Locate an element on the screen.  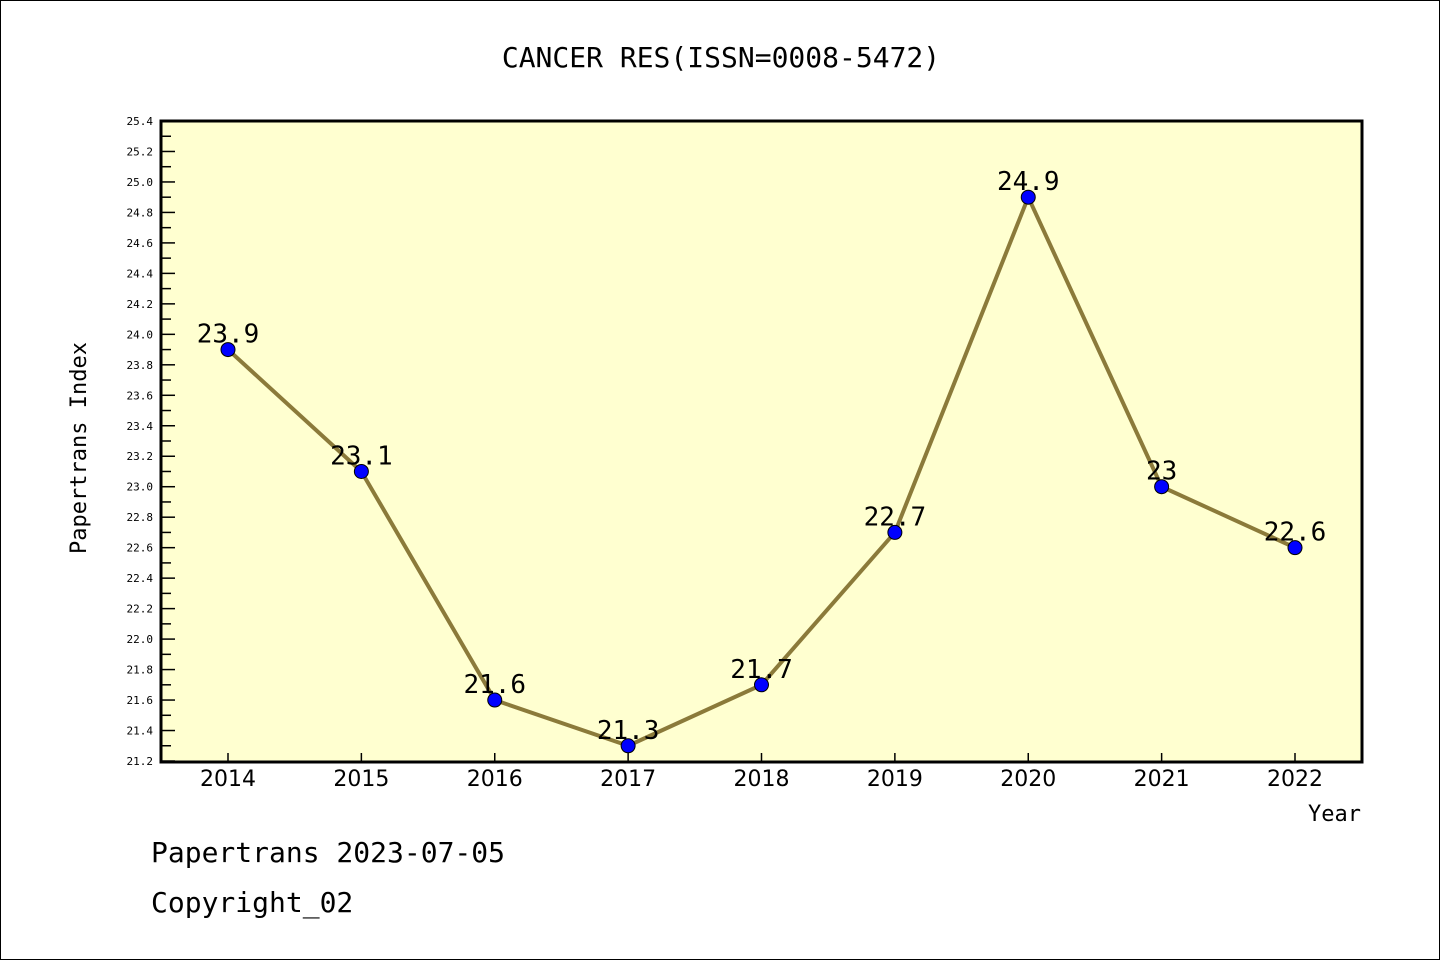
data-label: 21.6 is located at coordinates (494, 685).